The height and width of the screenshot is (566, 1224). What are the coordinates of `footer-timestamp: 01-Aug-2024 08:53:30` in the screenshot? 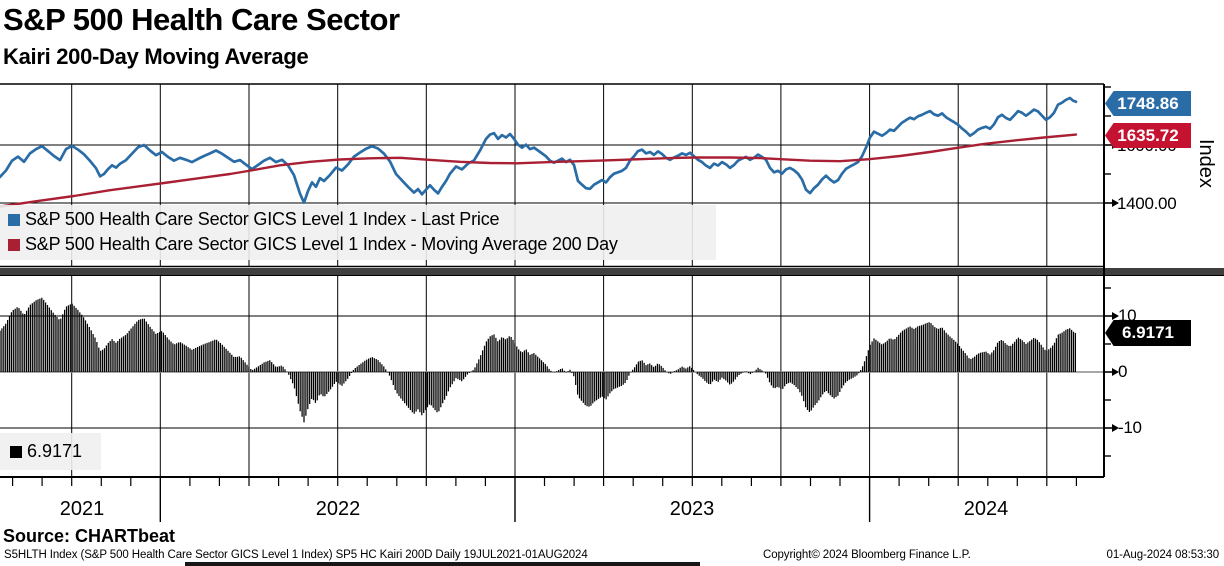 It's located at (1163, 555).